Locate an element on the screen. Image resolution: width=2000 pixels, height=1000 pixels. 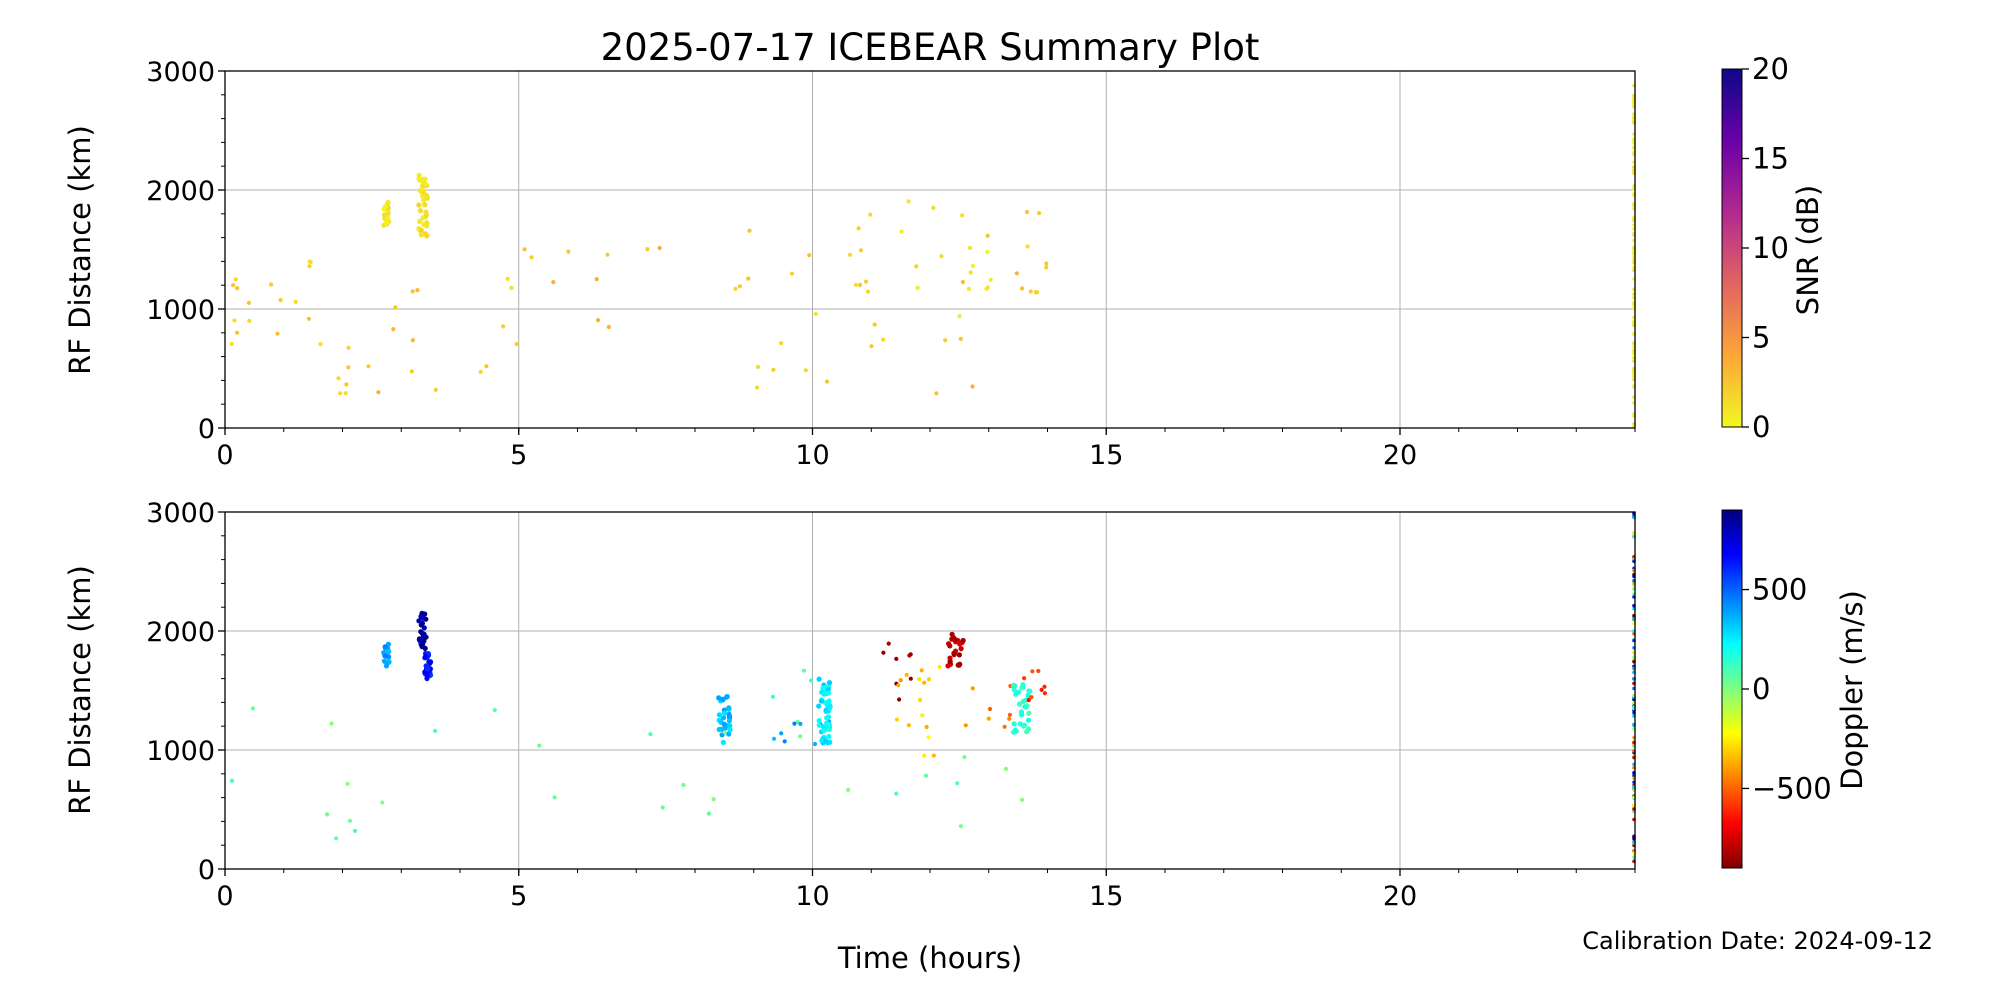
doppler-colorbar is located at coordinates (1732, 689).